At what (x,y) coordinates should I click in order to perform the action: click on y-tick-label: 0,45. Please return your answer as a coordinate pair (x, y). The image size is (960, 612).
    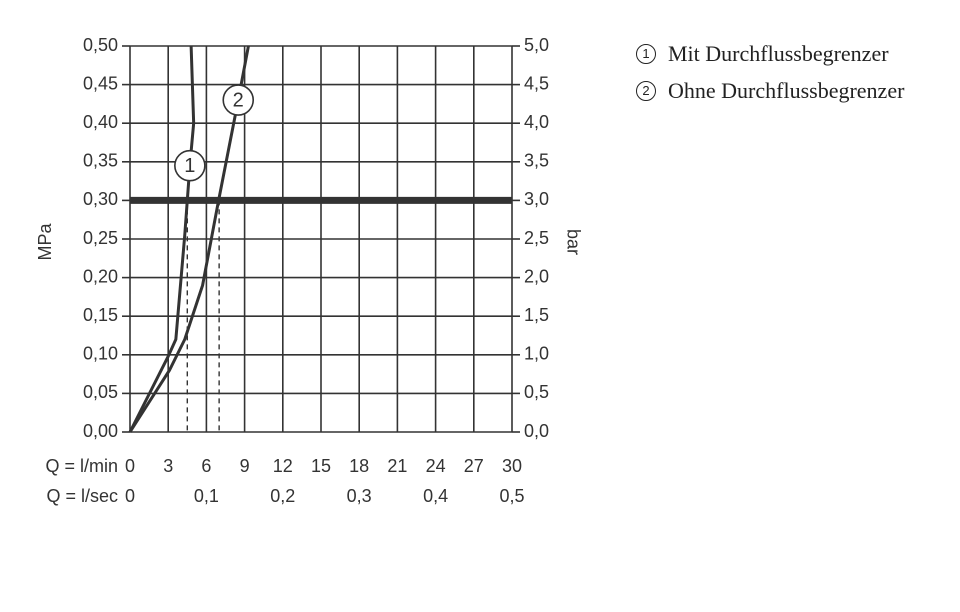
    Looking at the image, I should click on (100, 83).